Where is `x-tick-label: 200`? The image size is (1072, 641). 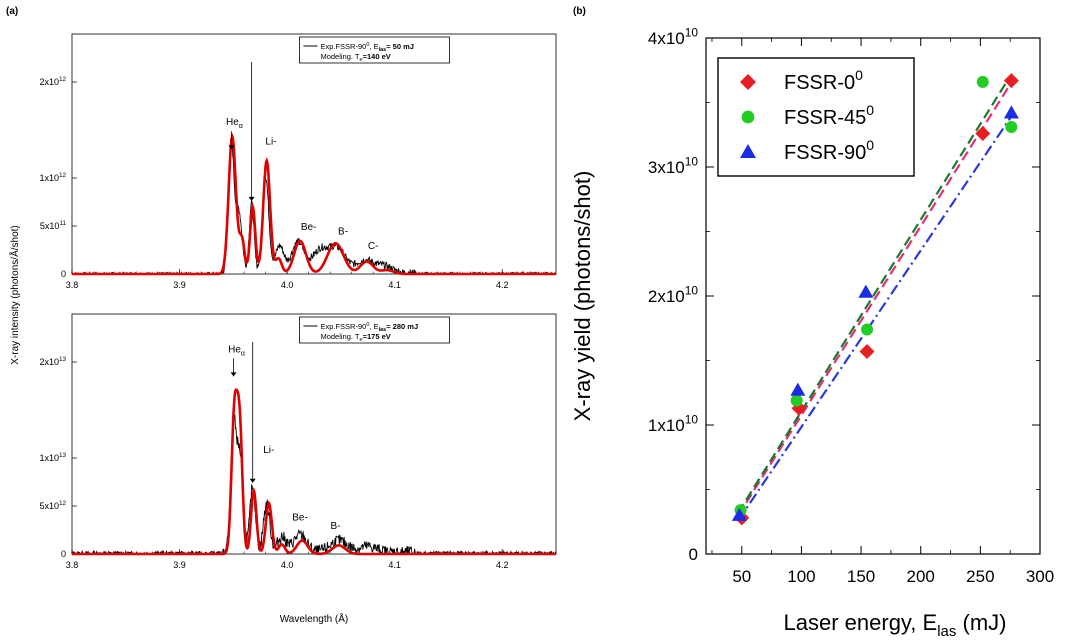 x-tick-label: 200 is located at coordinates (921, 576).